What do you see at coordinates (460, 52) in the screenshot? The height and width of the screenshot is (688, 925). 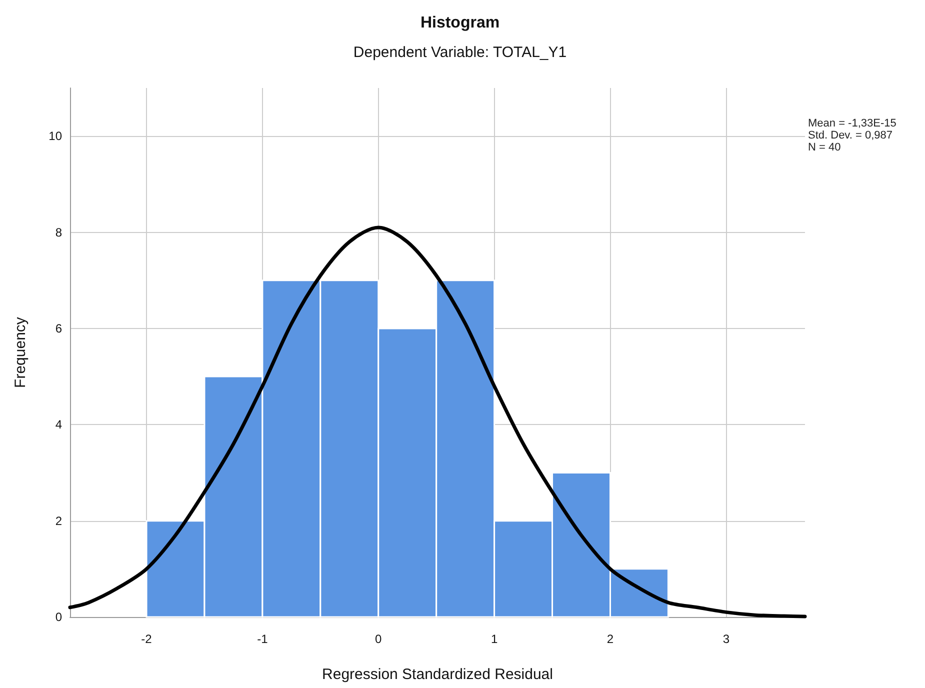 I see `chart-subtitle: Dependent Variable: TOTAL_Y1` at bounding box center [460, 52].